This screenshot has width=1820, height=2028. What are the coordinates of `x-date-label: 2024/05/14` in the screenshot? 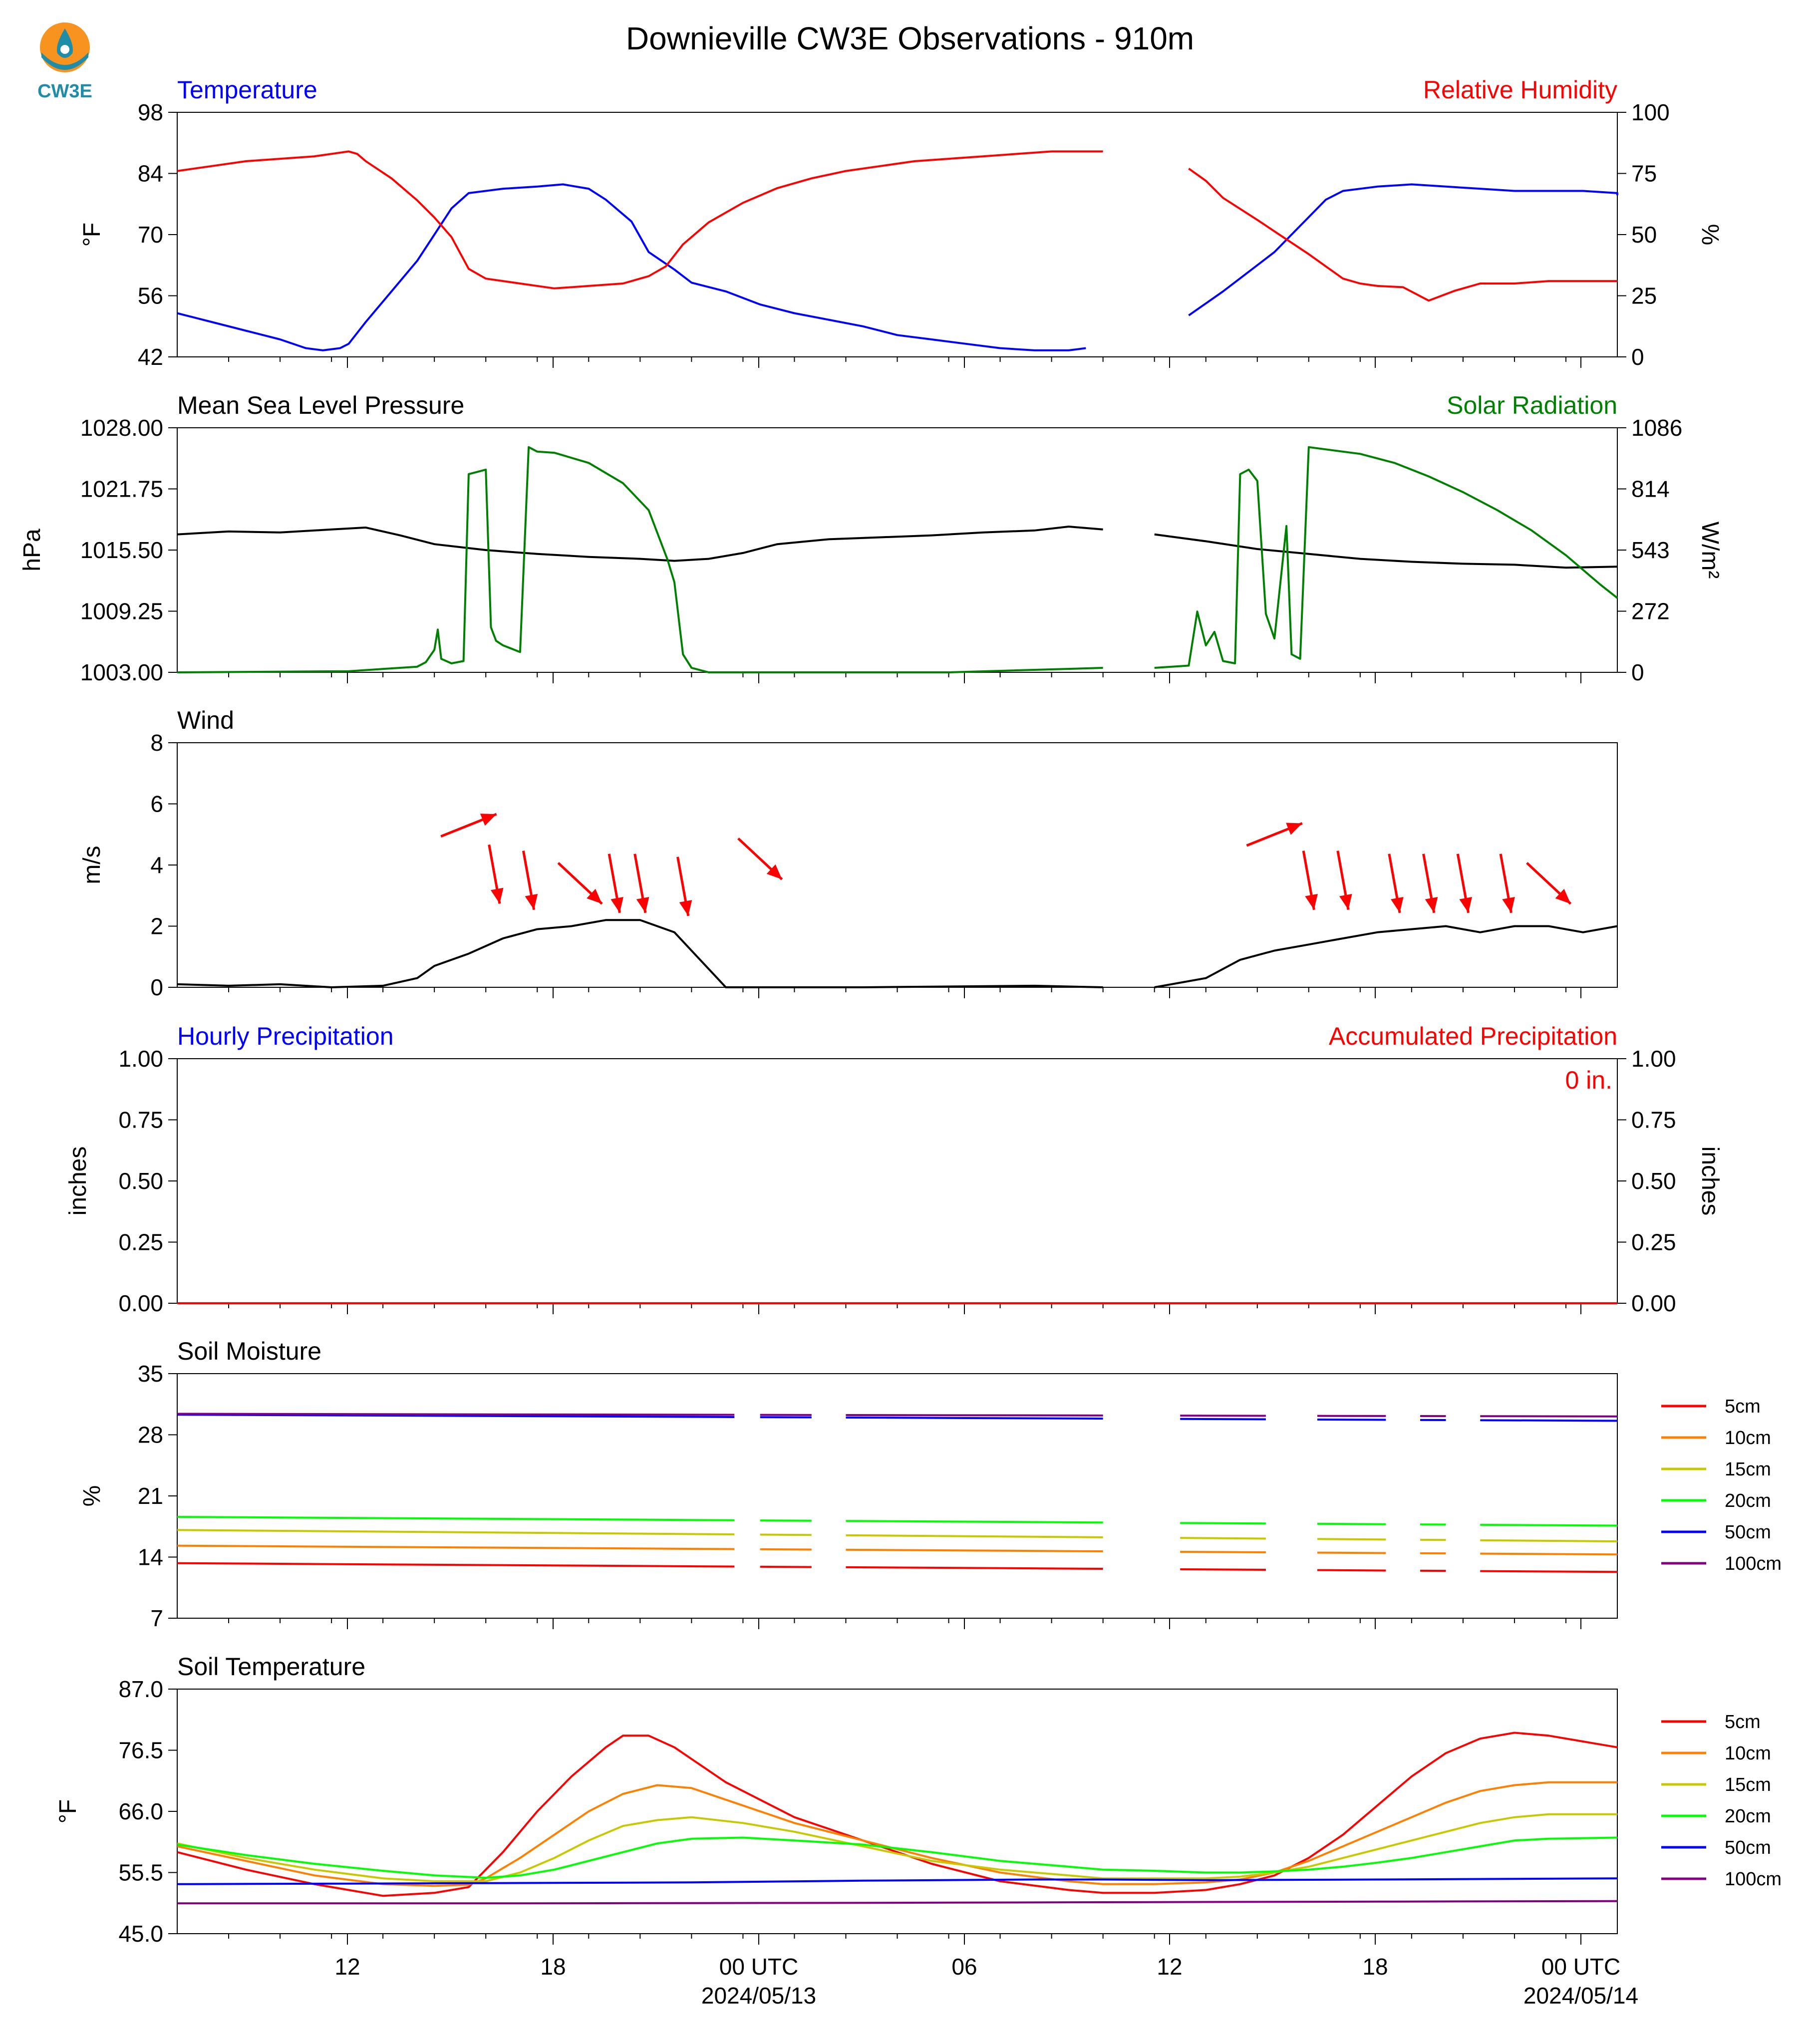 It's located at (1580, 1996).